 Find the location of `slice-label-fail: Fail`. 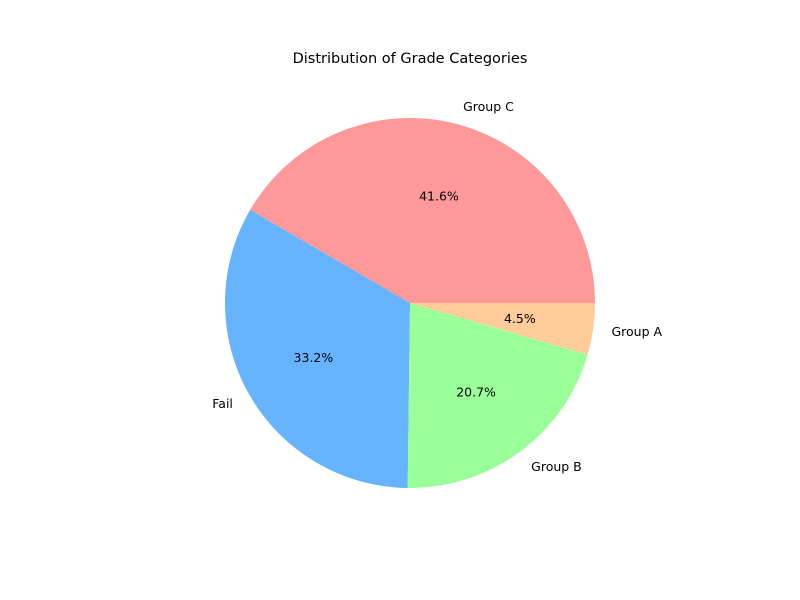

slice-label-fail: Fail is located at coordinates (222, 403).